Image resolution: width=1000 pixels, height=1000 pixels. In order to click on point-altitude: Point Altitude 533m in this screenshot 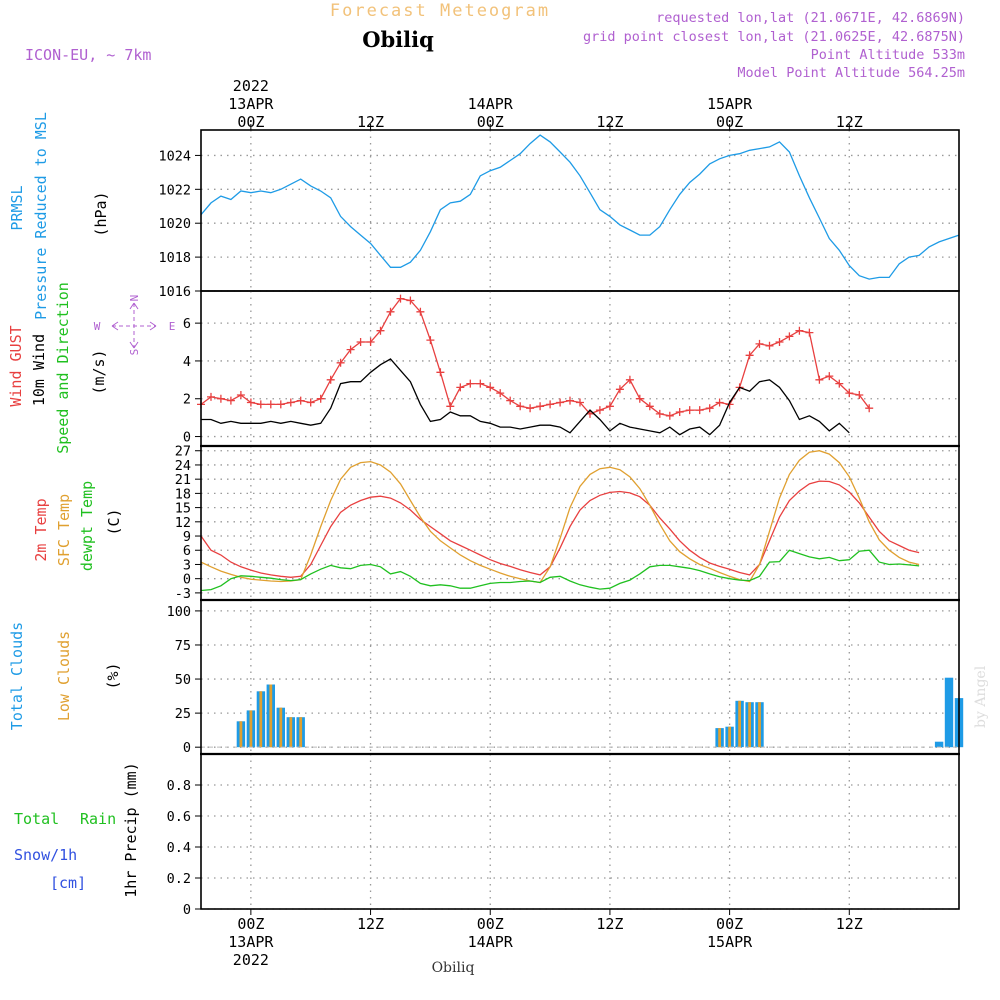, I will do `click(888, 55)`.